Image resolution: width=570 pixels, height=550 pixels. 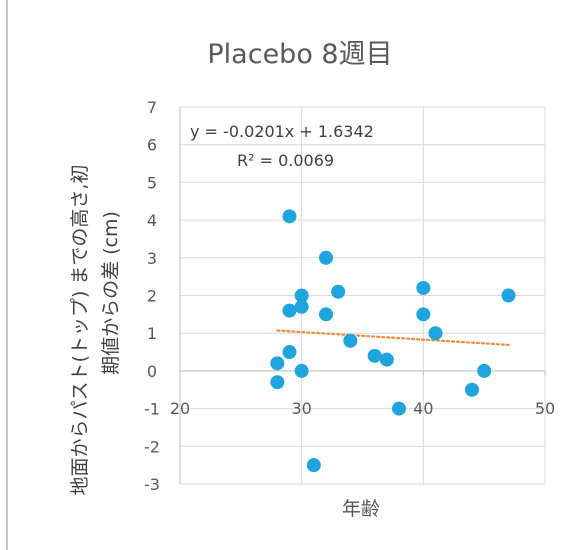 What do you see at coordinates (152, 296) in the screenshot?
I see `y-tick-label: 2` at bounding box center [152, 296].